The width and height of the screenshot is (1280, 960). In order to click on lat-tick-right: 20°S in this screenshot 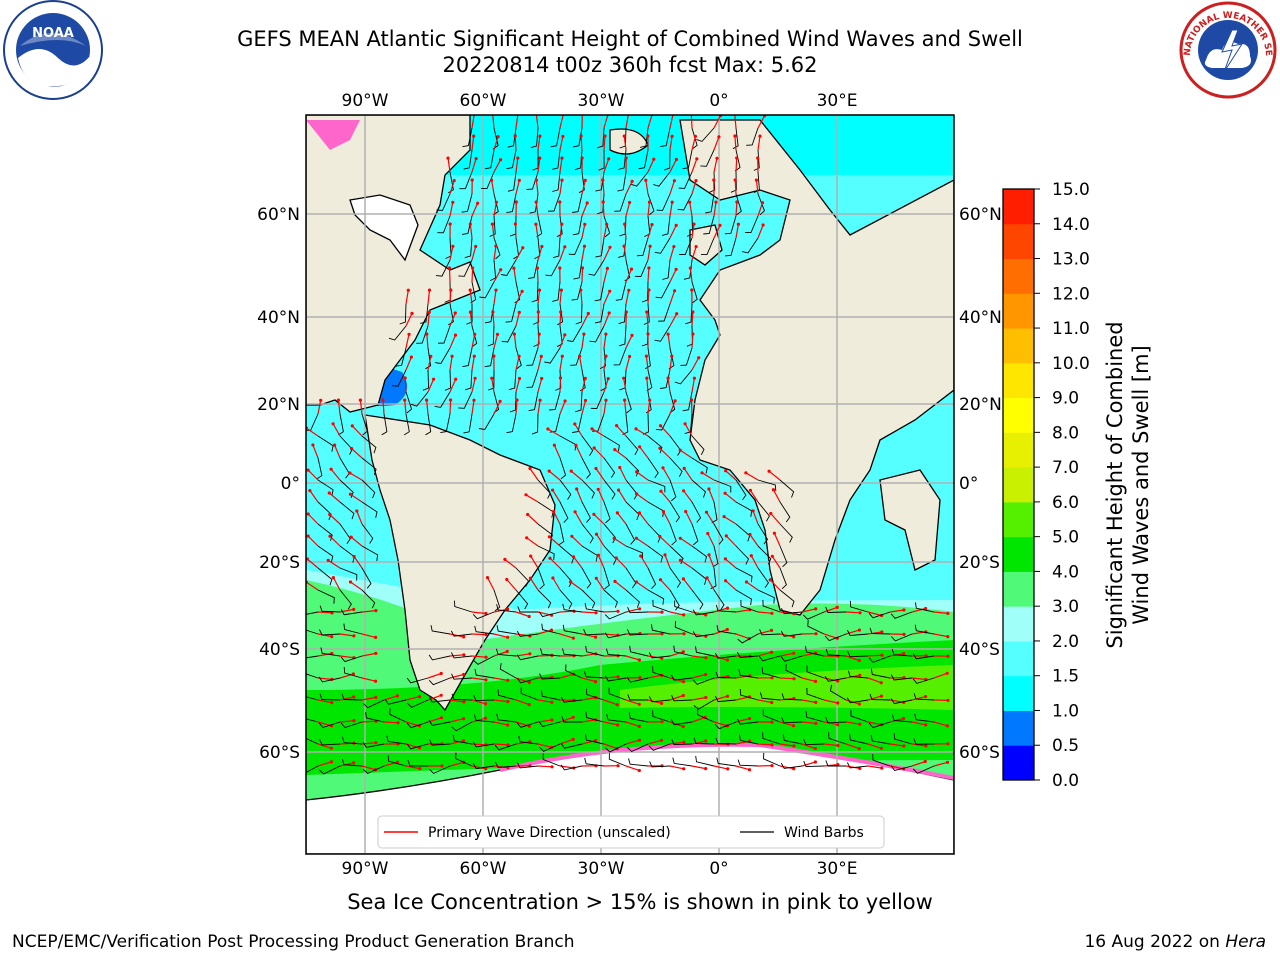, I will do `click(979, 563)`.